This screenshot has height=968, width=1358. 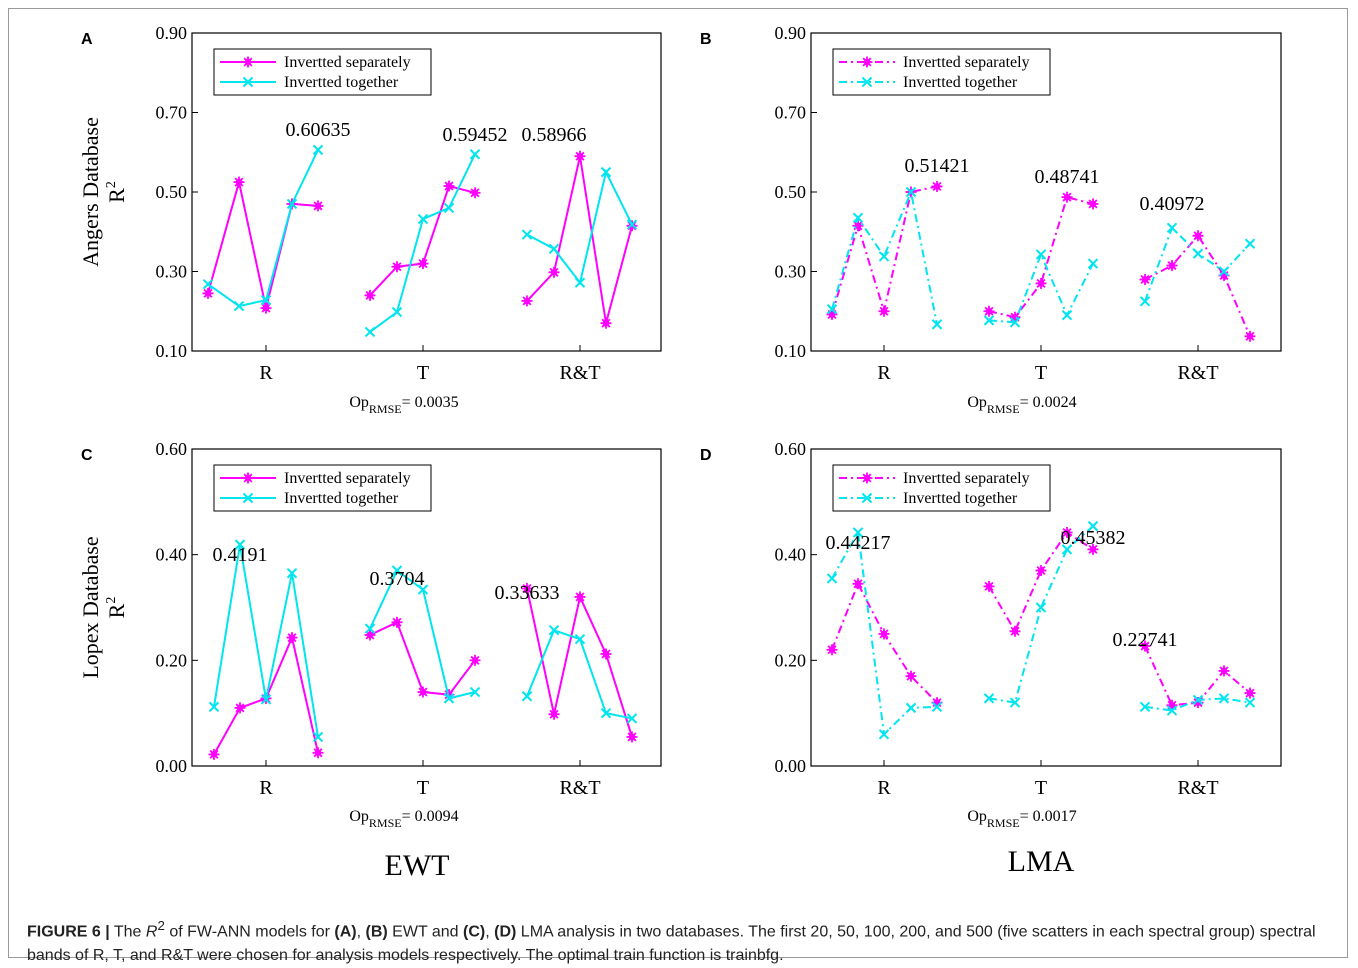 I want to click on y-axis-label-r: R2, so click(x=116, y=192).